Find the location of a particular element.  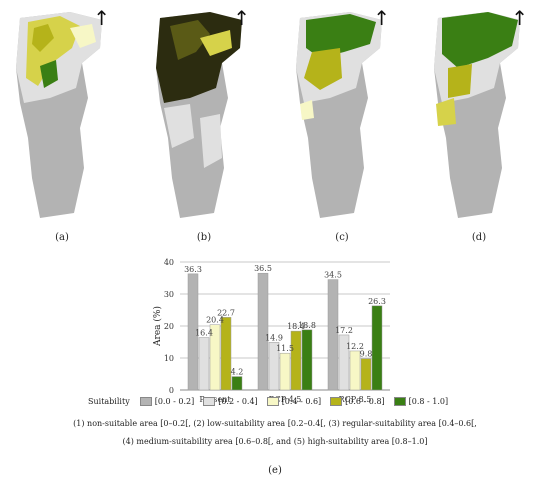

data-label: 18.4 is located at coordinates (296, 326).